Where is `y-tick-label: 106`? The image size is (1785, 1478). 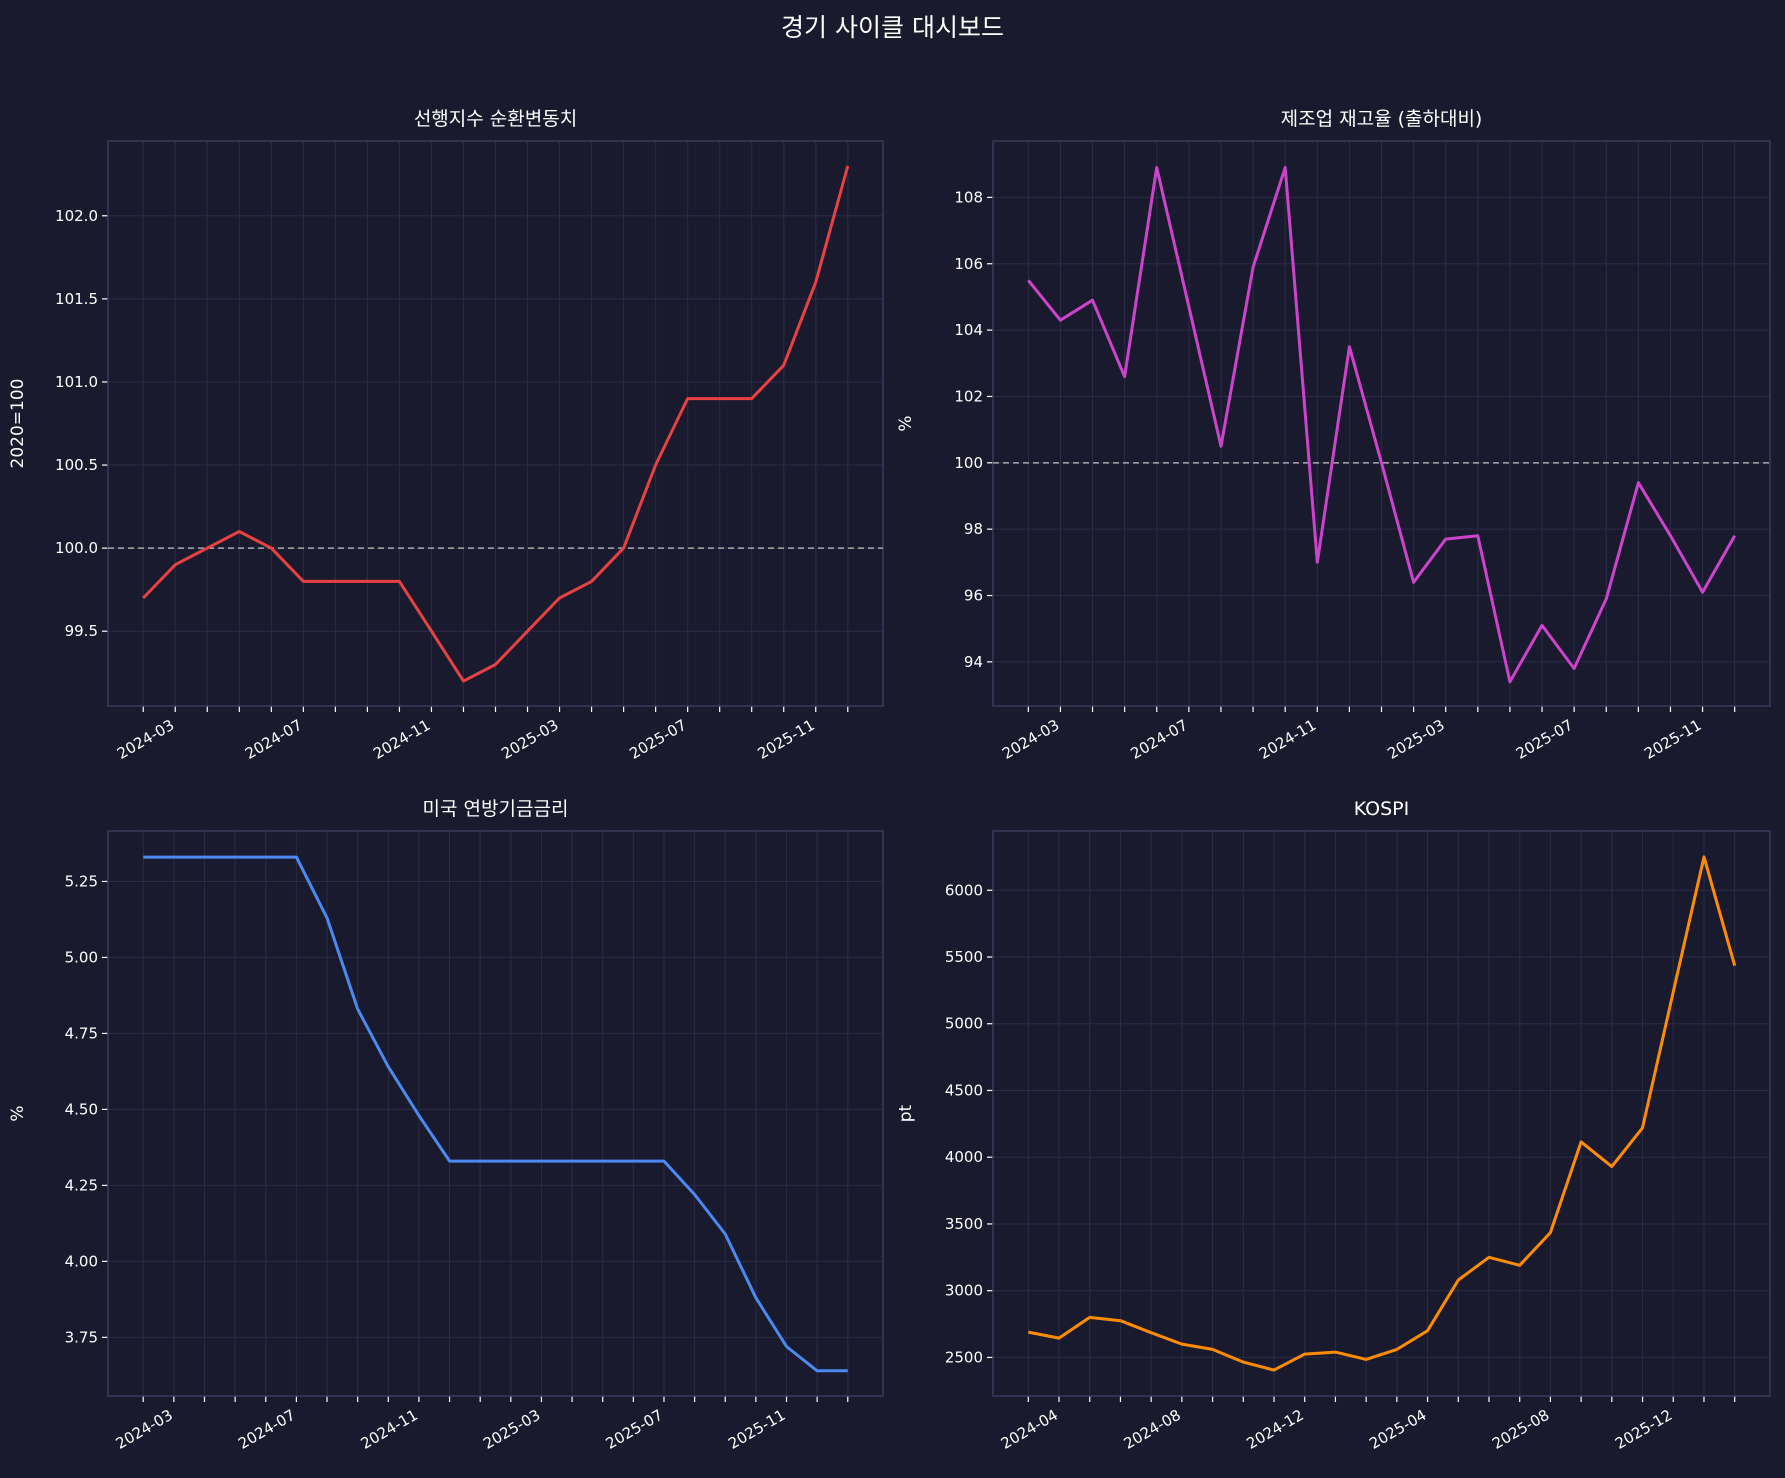
y-tick-label: 106 is located at coordinates (968, 264).